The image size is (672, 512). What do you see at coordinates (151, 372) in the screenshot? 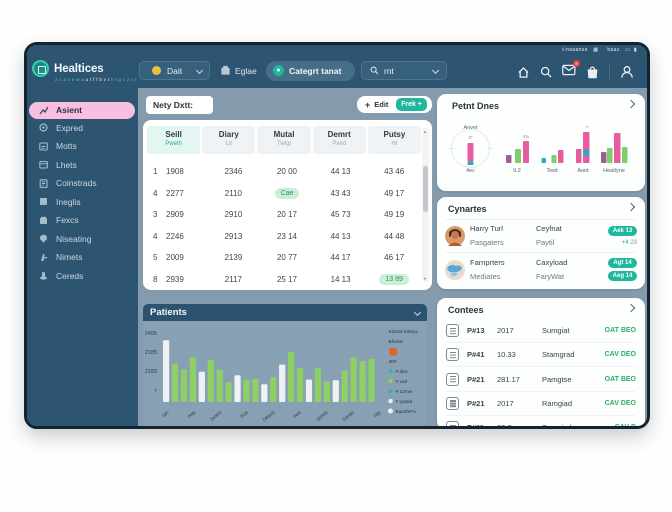
I see `svg-text: 2183` at bounding box center [151, 372].